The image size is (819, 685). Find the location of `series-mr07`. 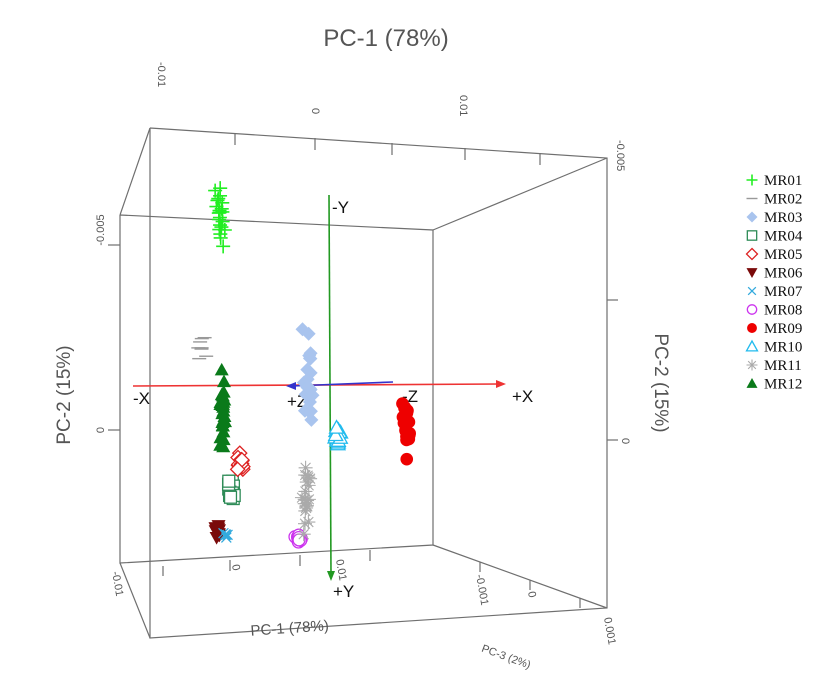

series-mr07 is located at coordinates (225, 535).